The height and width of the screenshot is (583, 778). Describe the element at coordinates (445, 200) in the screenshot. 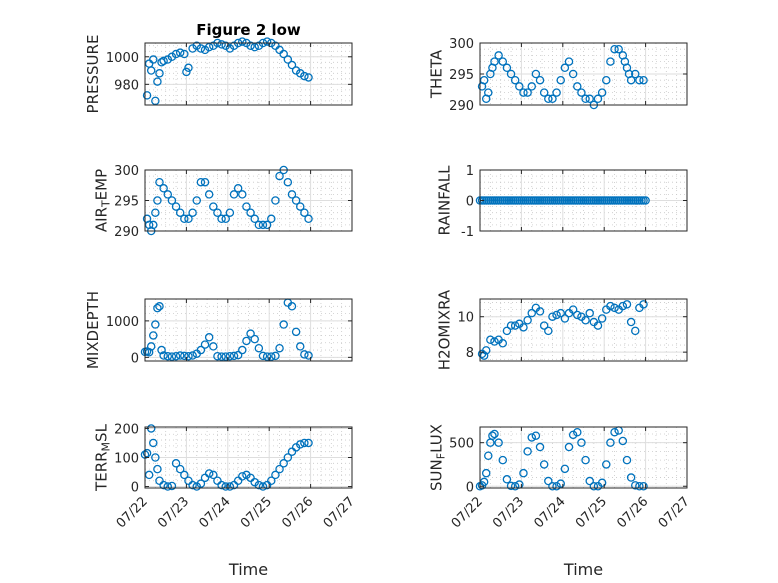

I see `y-axis-label: RAINFALL` at that location.